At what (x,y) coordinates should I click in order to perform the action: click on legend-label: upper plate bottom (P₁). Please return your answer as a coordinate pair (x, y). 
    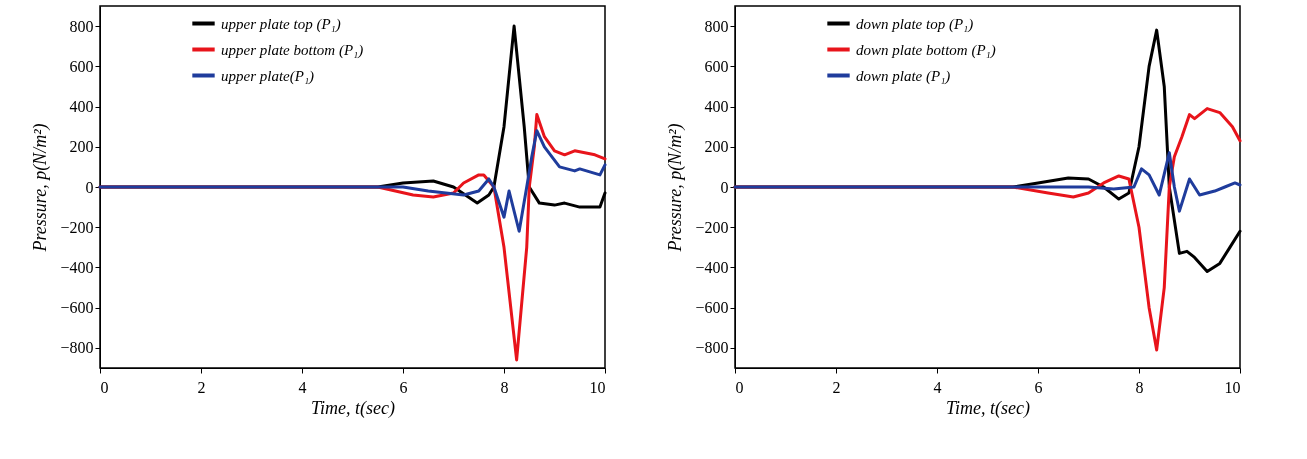
    Looking at the image, I should click on (292, 50).